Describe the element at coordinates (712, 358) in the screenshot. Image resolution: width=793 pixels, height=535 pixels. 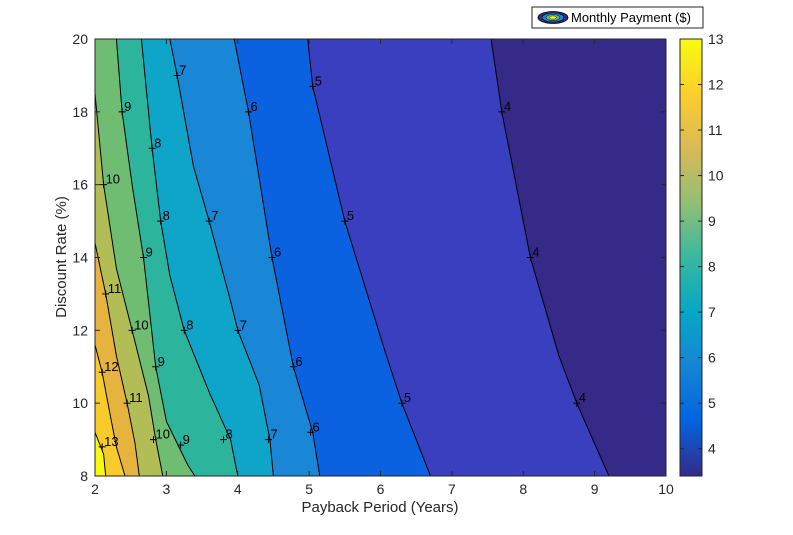
I see `colorbar-tick-label: 6` at that location.